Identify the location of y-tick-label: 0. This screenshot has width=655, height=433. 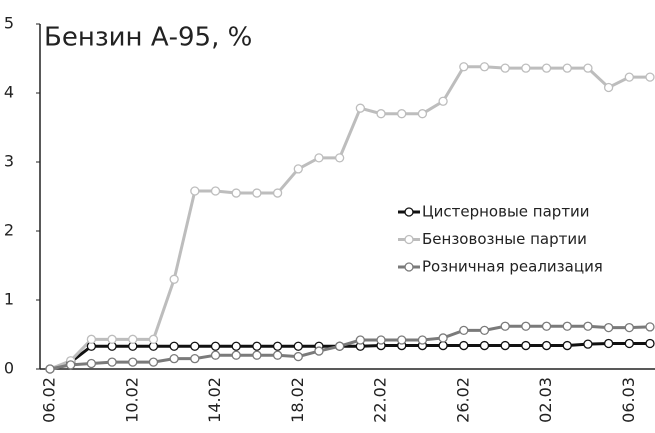
(9, 368).